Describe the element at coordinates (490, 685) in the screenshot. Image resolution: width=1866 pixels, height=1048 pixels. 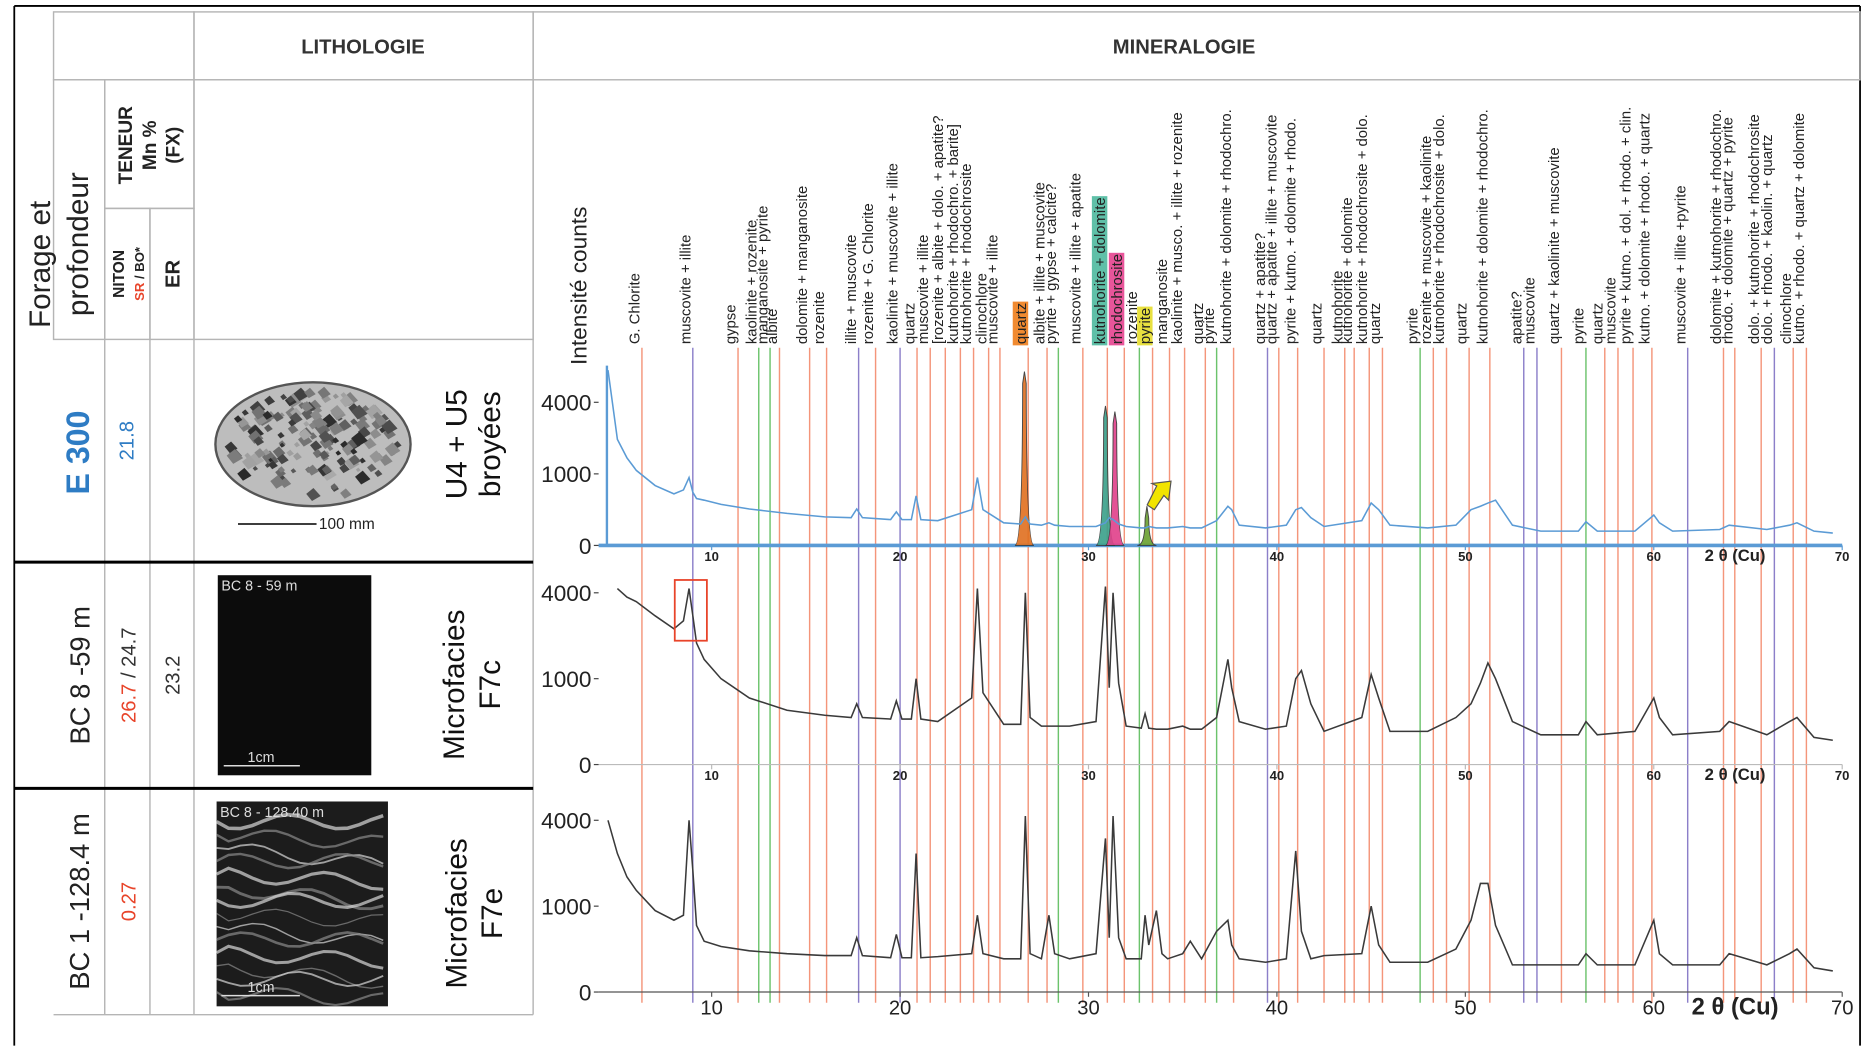
I see `lithology-description: F7c` at that location.